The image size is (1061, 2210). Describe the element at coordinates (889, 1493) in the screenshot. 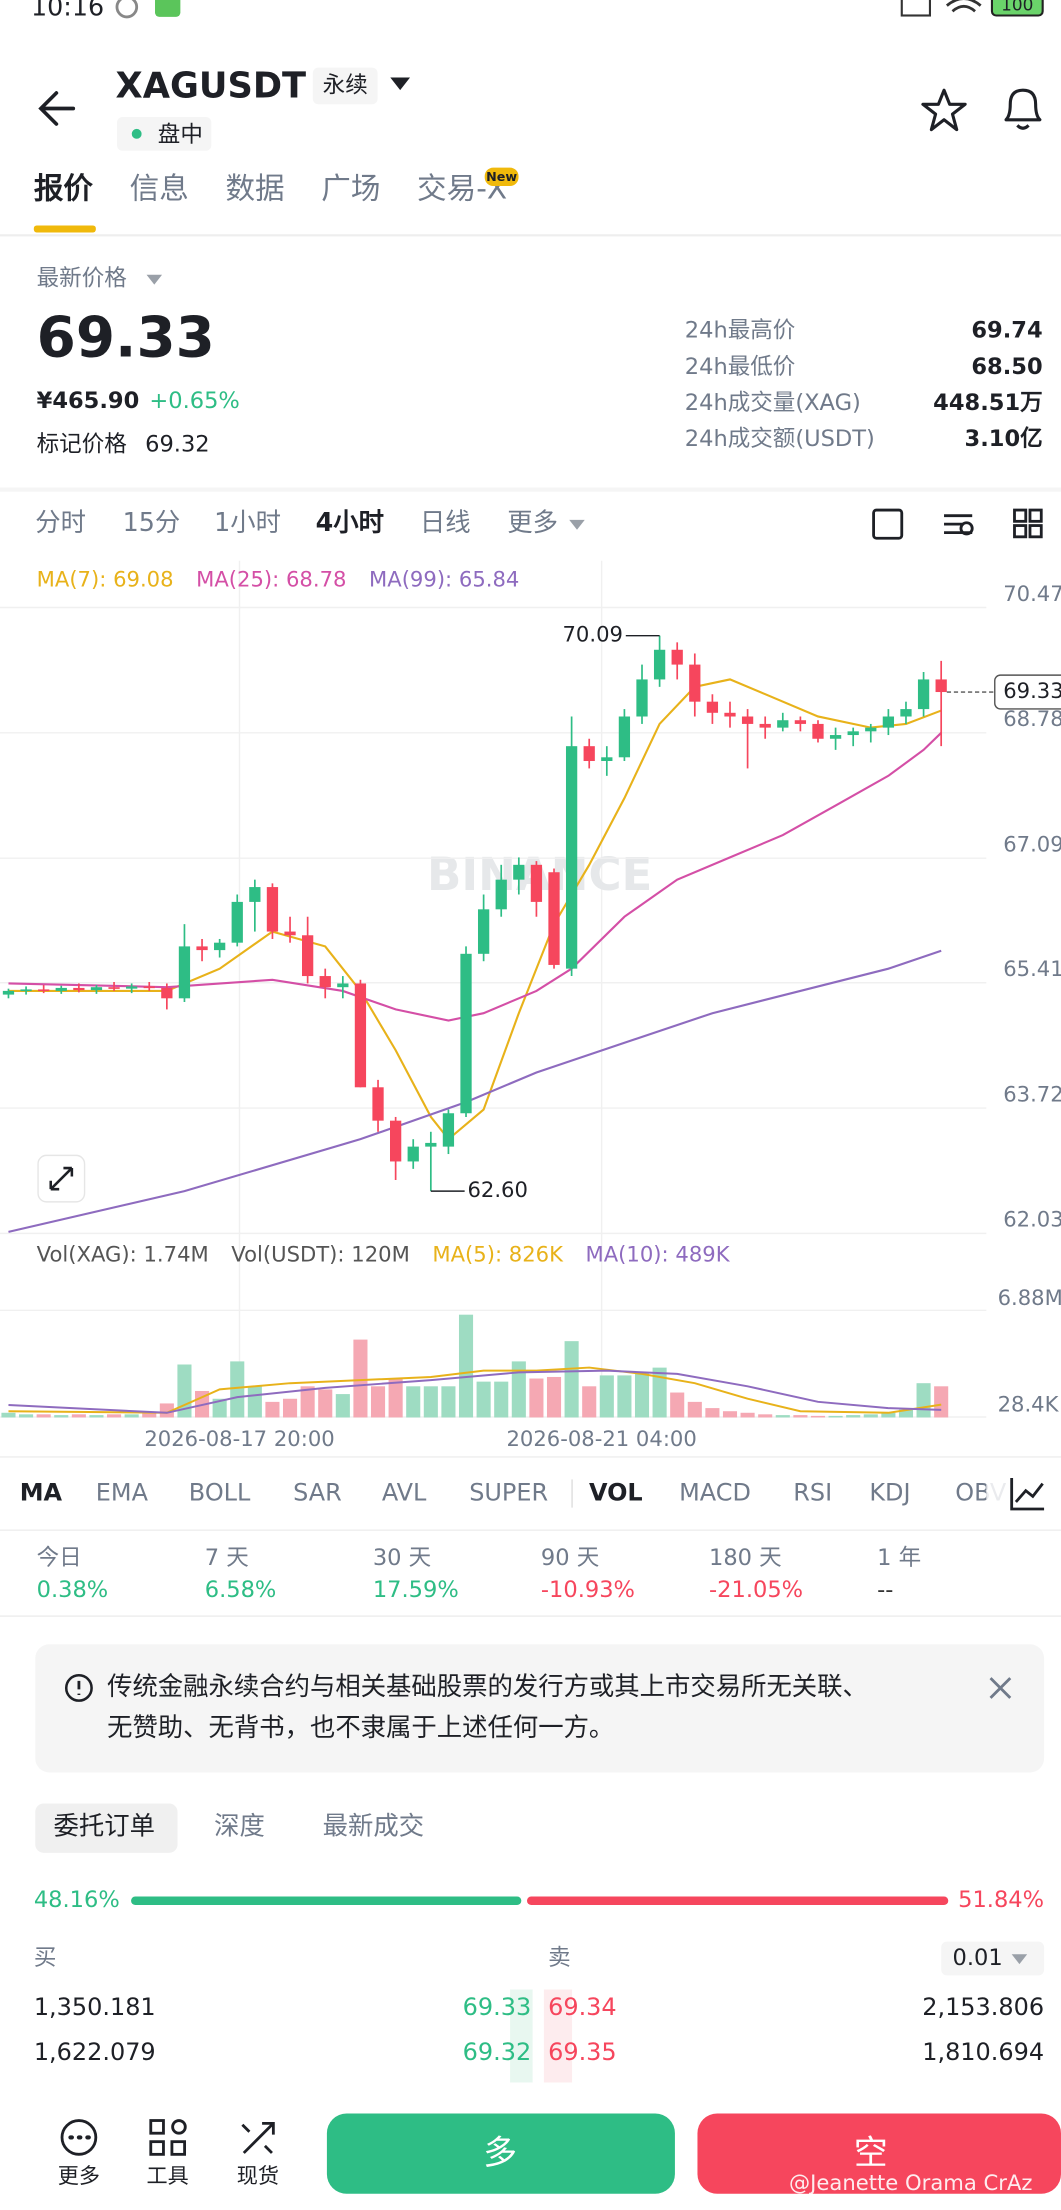

I see `indicator-tab: KDJ` at that location.